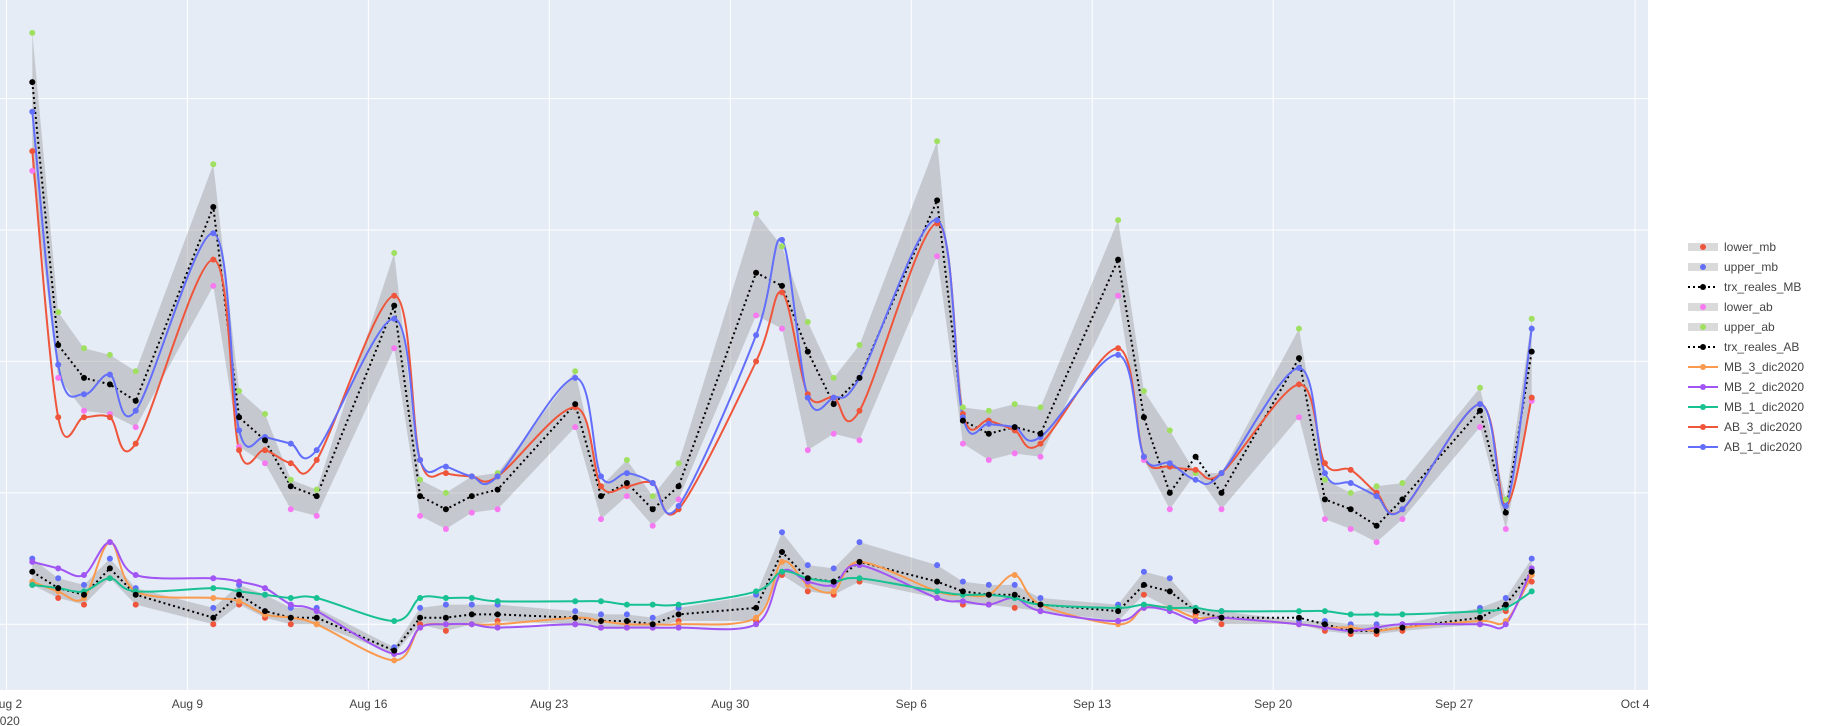  I want to click on legend-item-AB_1_dic2020: AB_1_dic2020, so click(1745, 447).